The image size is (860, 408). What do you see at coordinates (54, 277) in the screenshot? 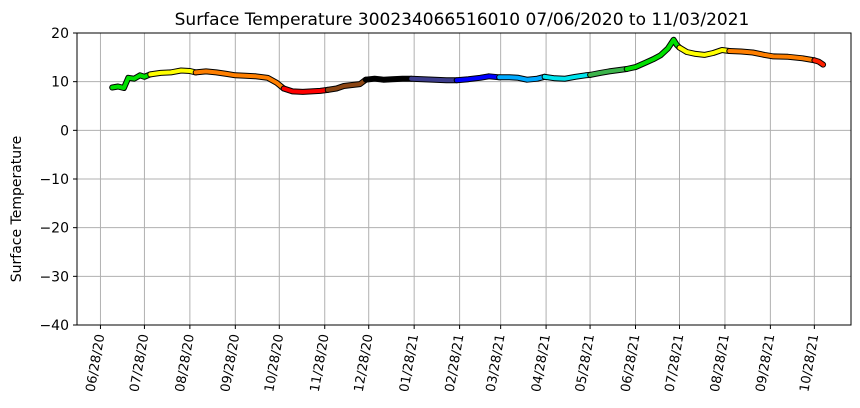
I see `y-tick-label: −30` at bounding box center [54, 277].